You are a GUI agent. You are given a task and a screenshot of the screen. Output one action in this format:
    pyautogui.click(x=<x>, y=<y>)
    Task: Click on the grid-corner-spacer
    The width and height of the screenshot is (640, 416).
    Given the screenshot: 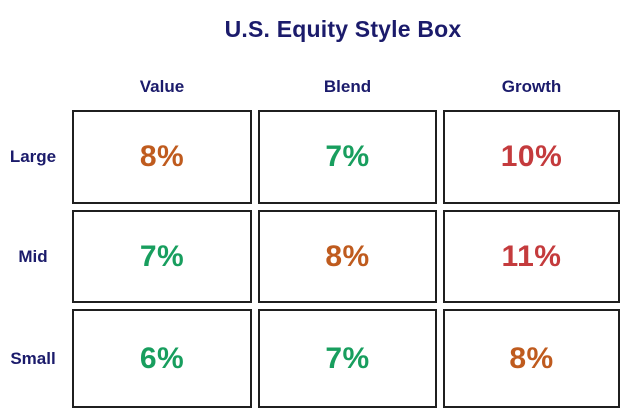 What is the action you would take?
    pyautogui.click(x=33, y=87)
    